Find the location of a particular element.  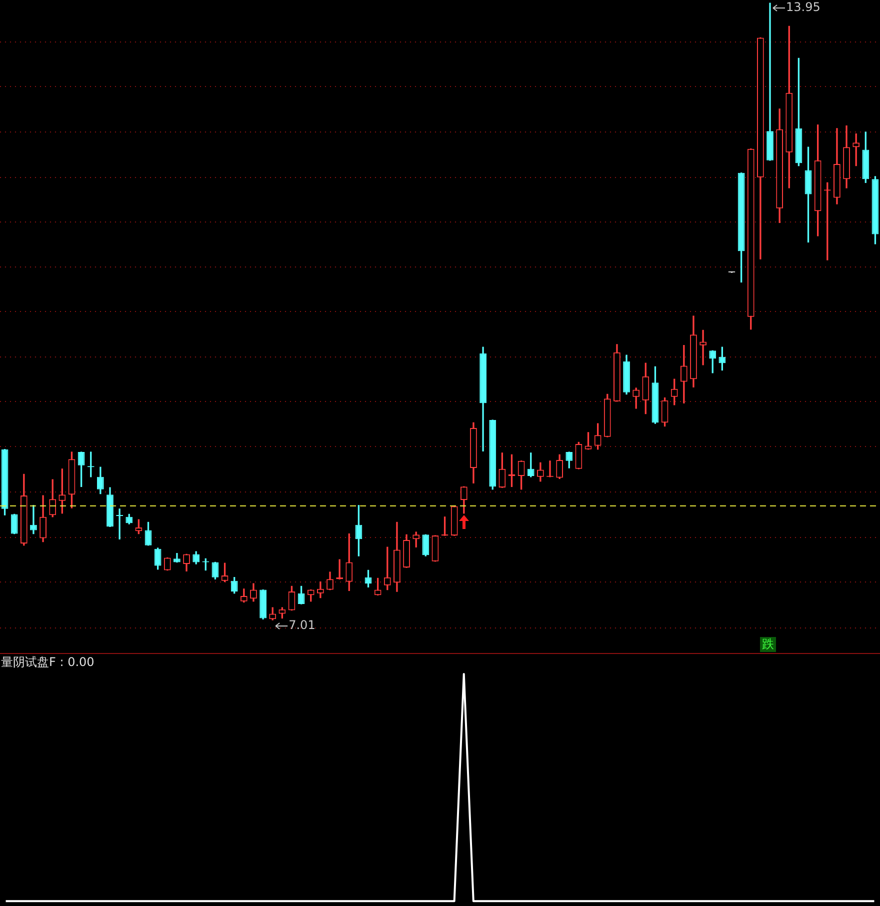

text: 跌 is located at coordinates (768, 644).